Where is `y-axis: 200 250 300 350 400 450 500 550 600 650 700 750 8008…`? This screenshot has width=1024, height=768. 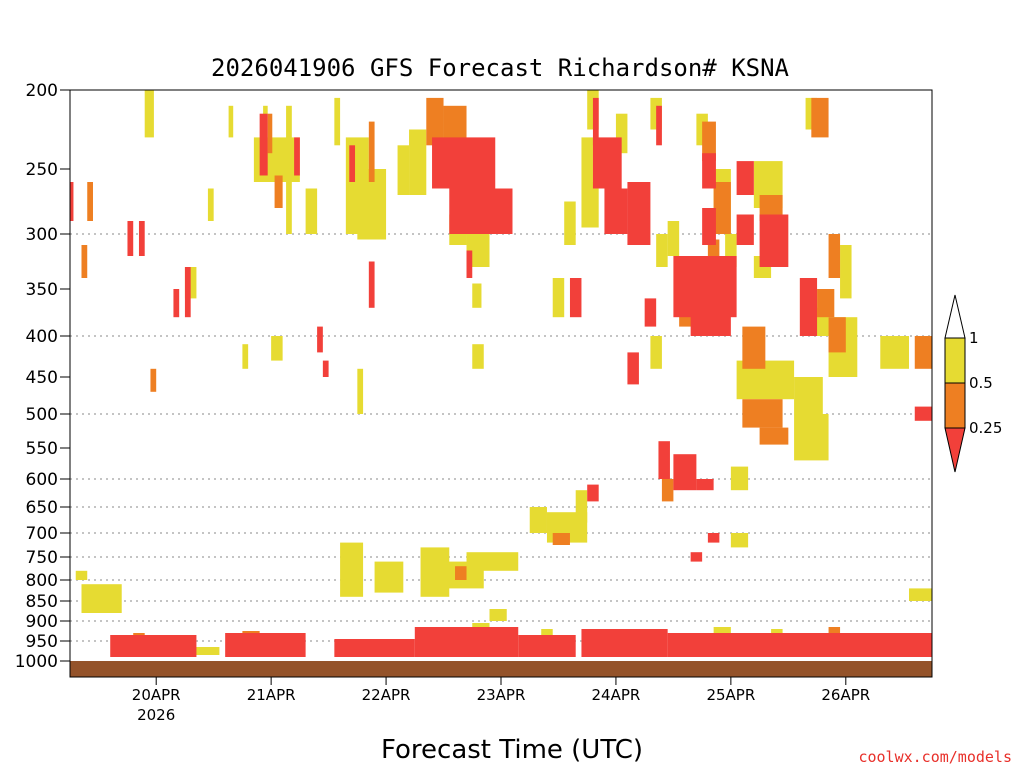 y-axis: 200 250 300 350 400 450 500 550 600 650 700 750 8008… is located at coordinates (42, 376).